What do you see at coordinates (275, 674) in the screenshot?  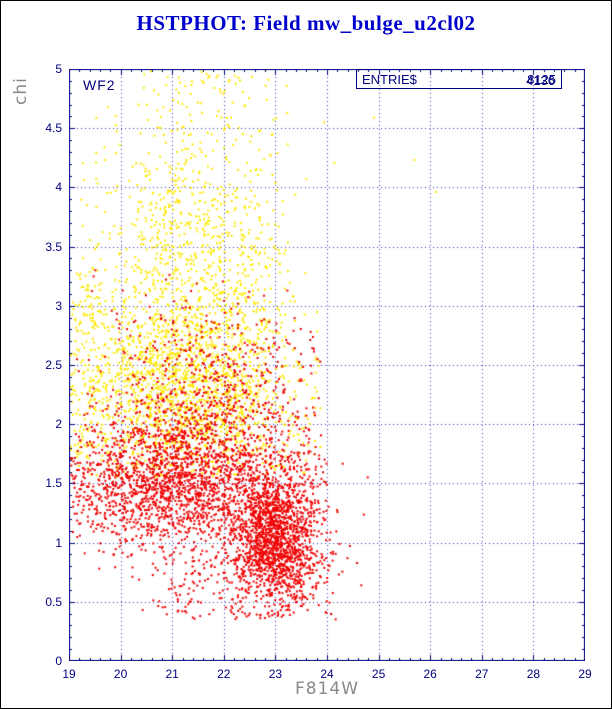 I see `x-tick-label: 23` at bounding box center [275, 674].